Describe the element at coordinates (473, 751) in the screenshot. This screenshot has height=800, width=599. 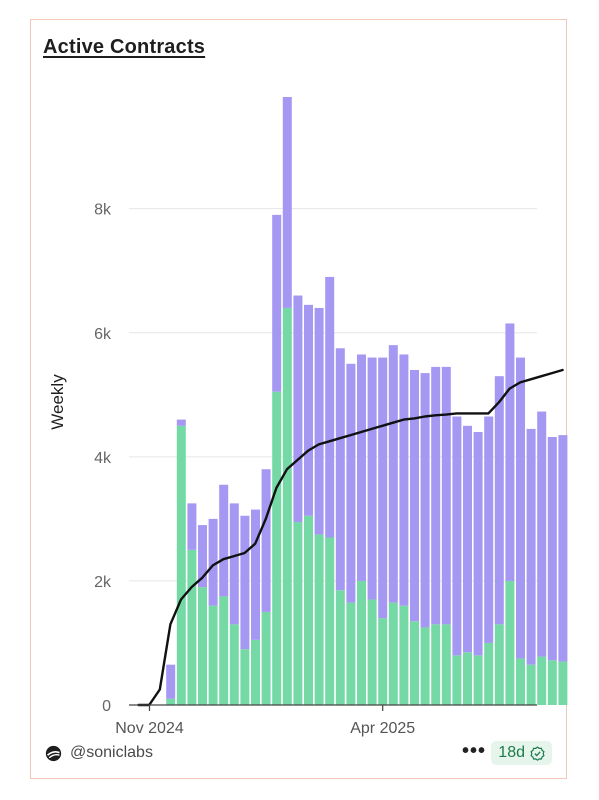
I see `more-options-button: •••` at that location.